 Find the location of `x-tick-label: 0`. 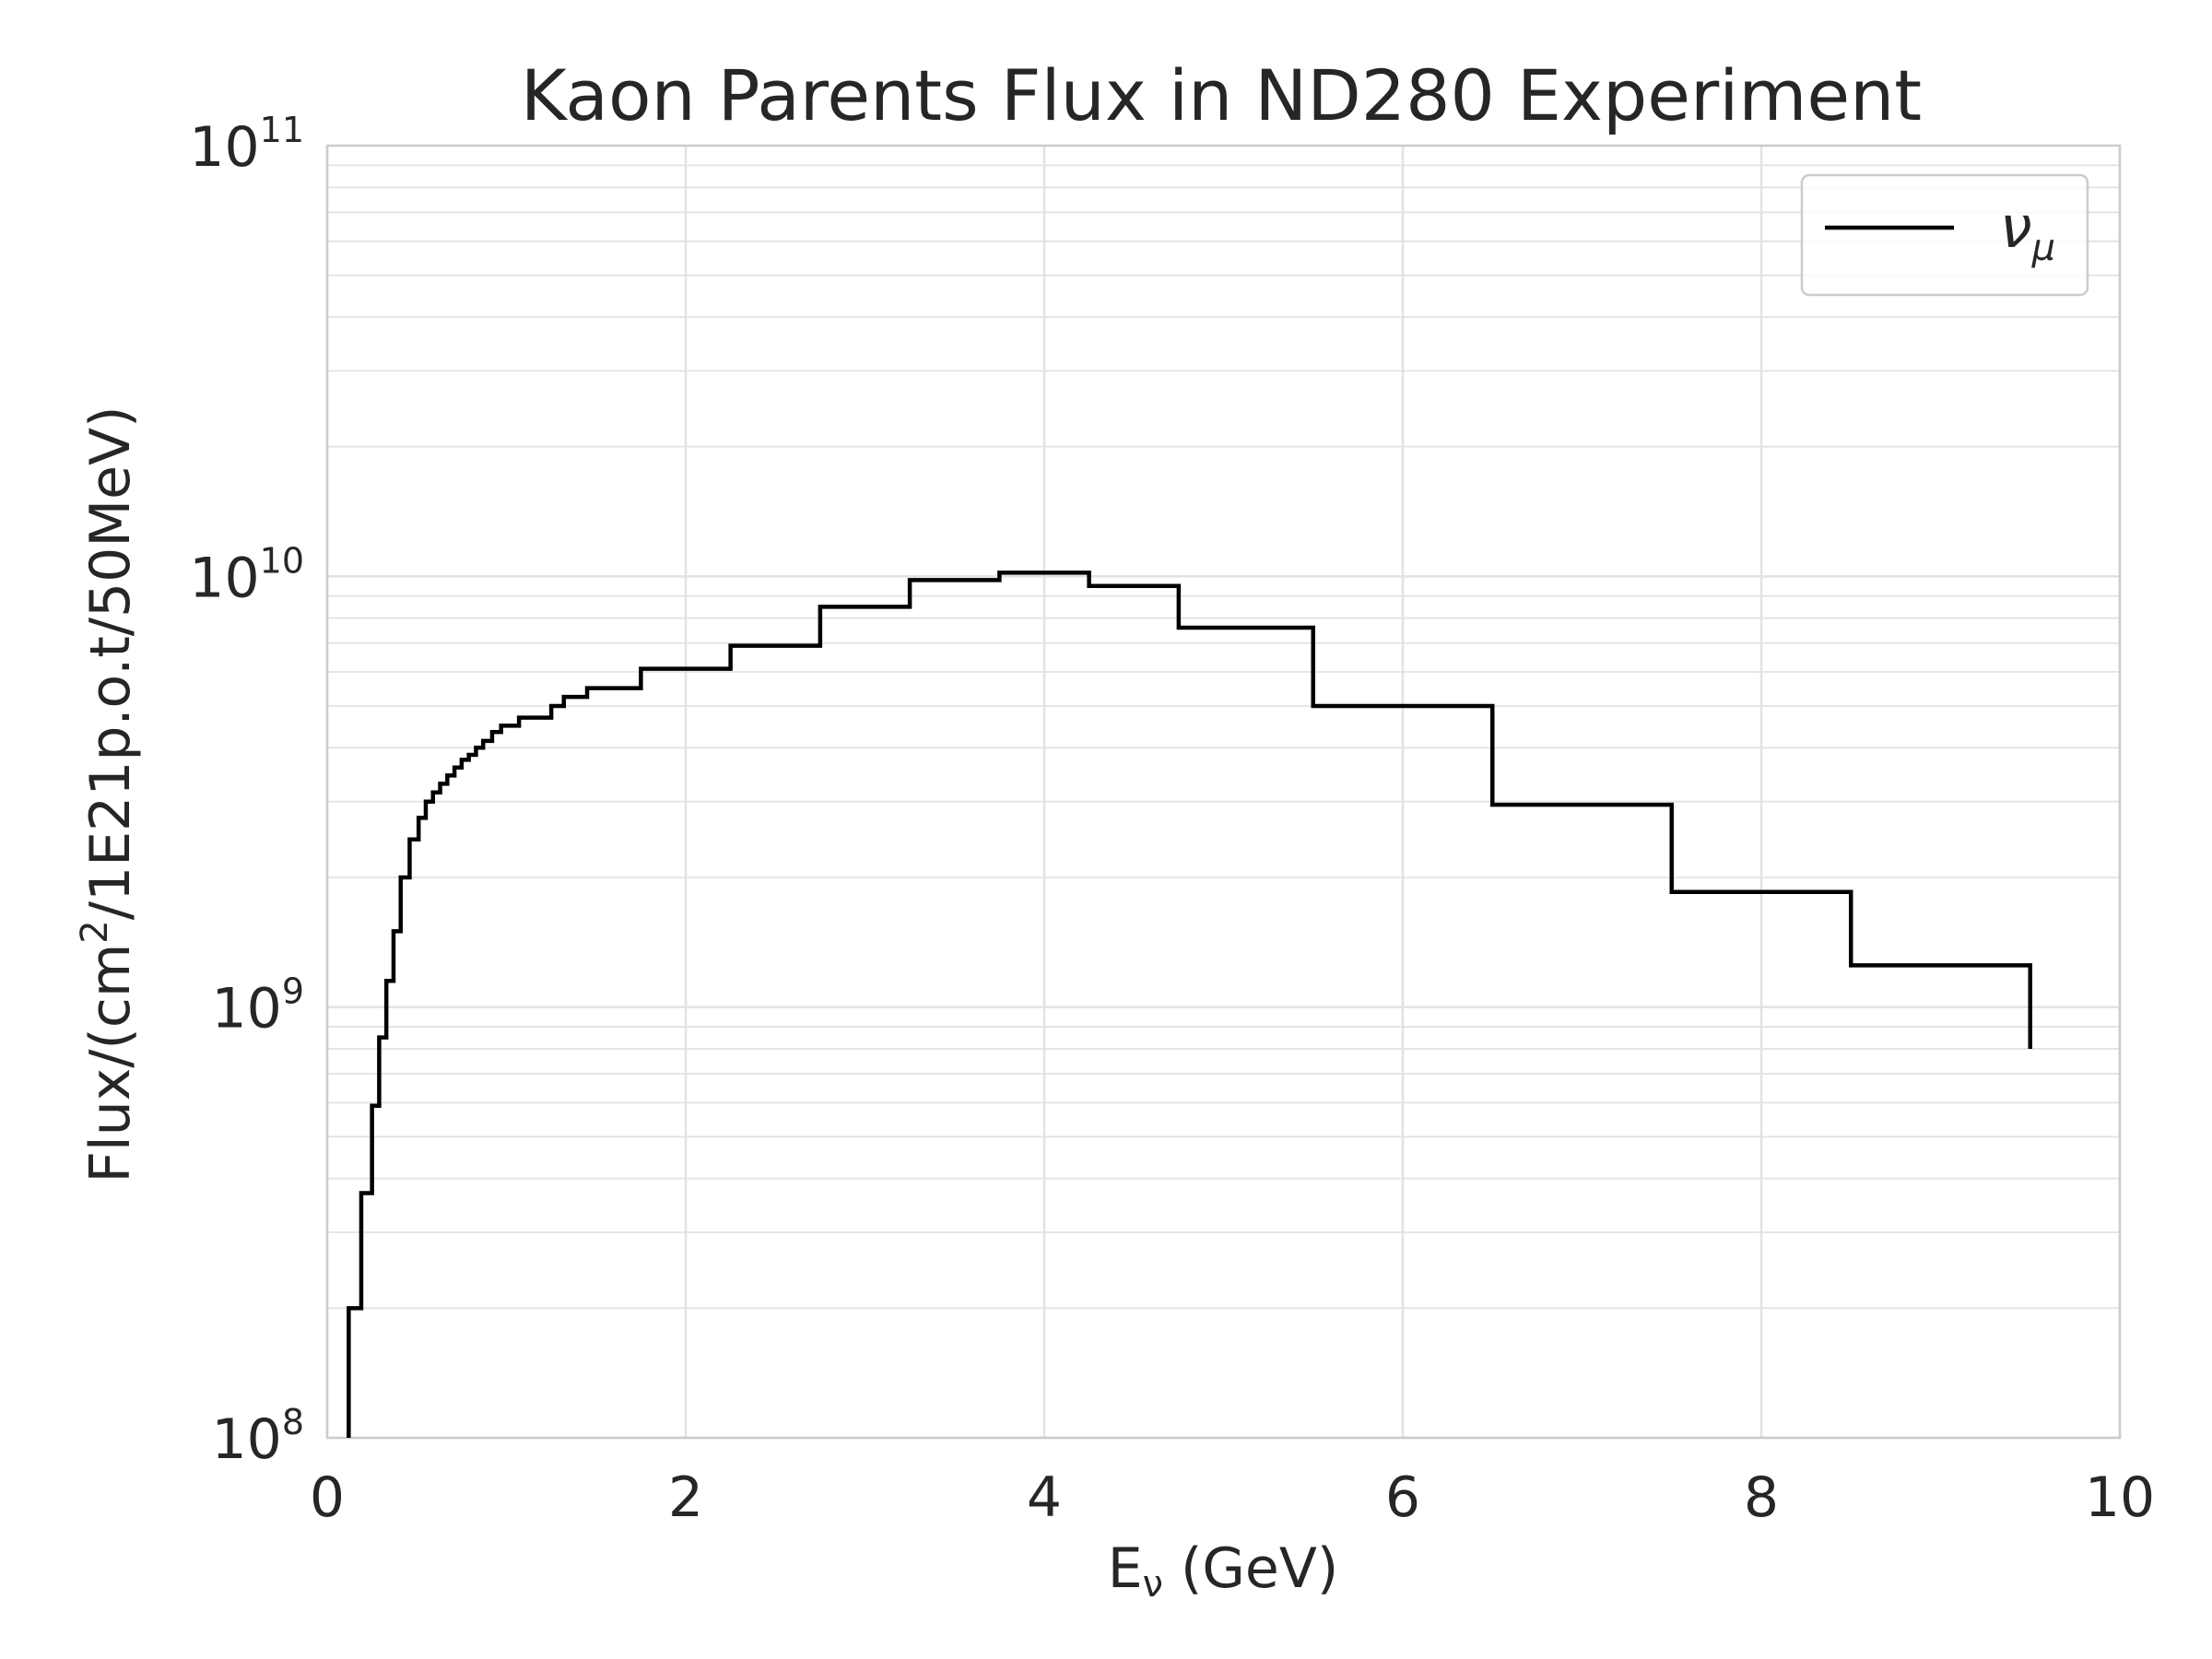

x-tick-label: 0 is located at coordinates (327, 1497).